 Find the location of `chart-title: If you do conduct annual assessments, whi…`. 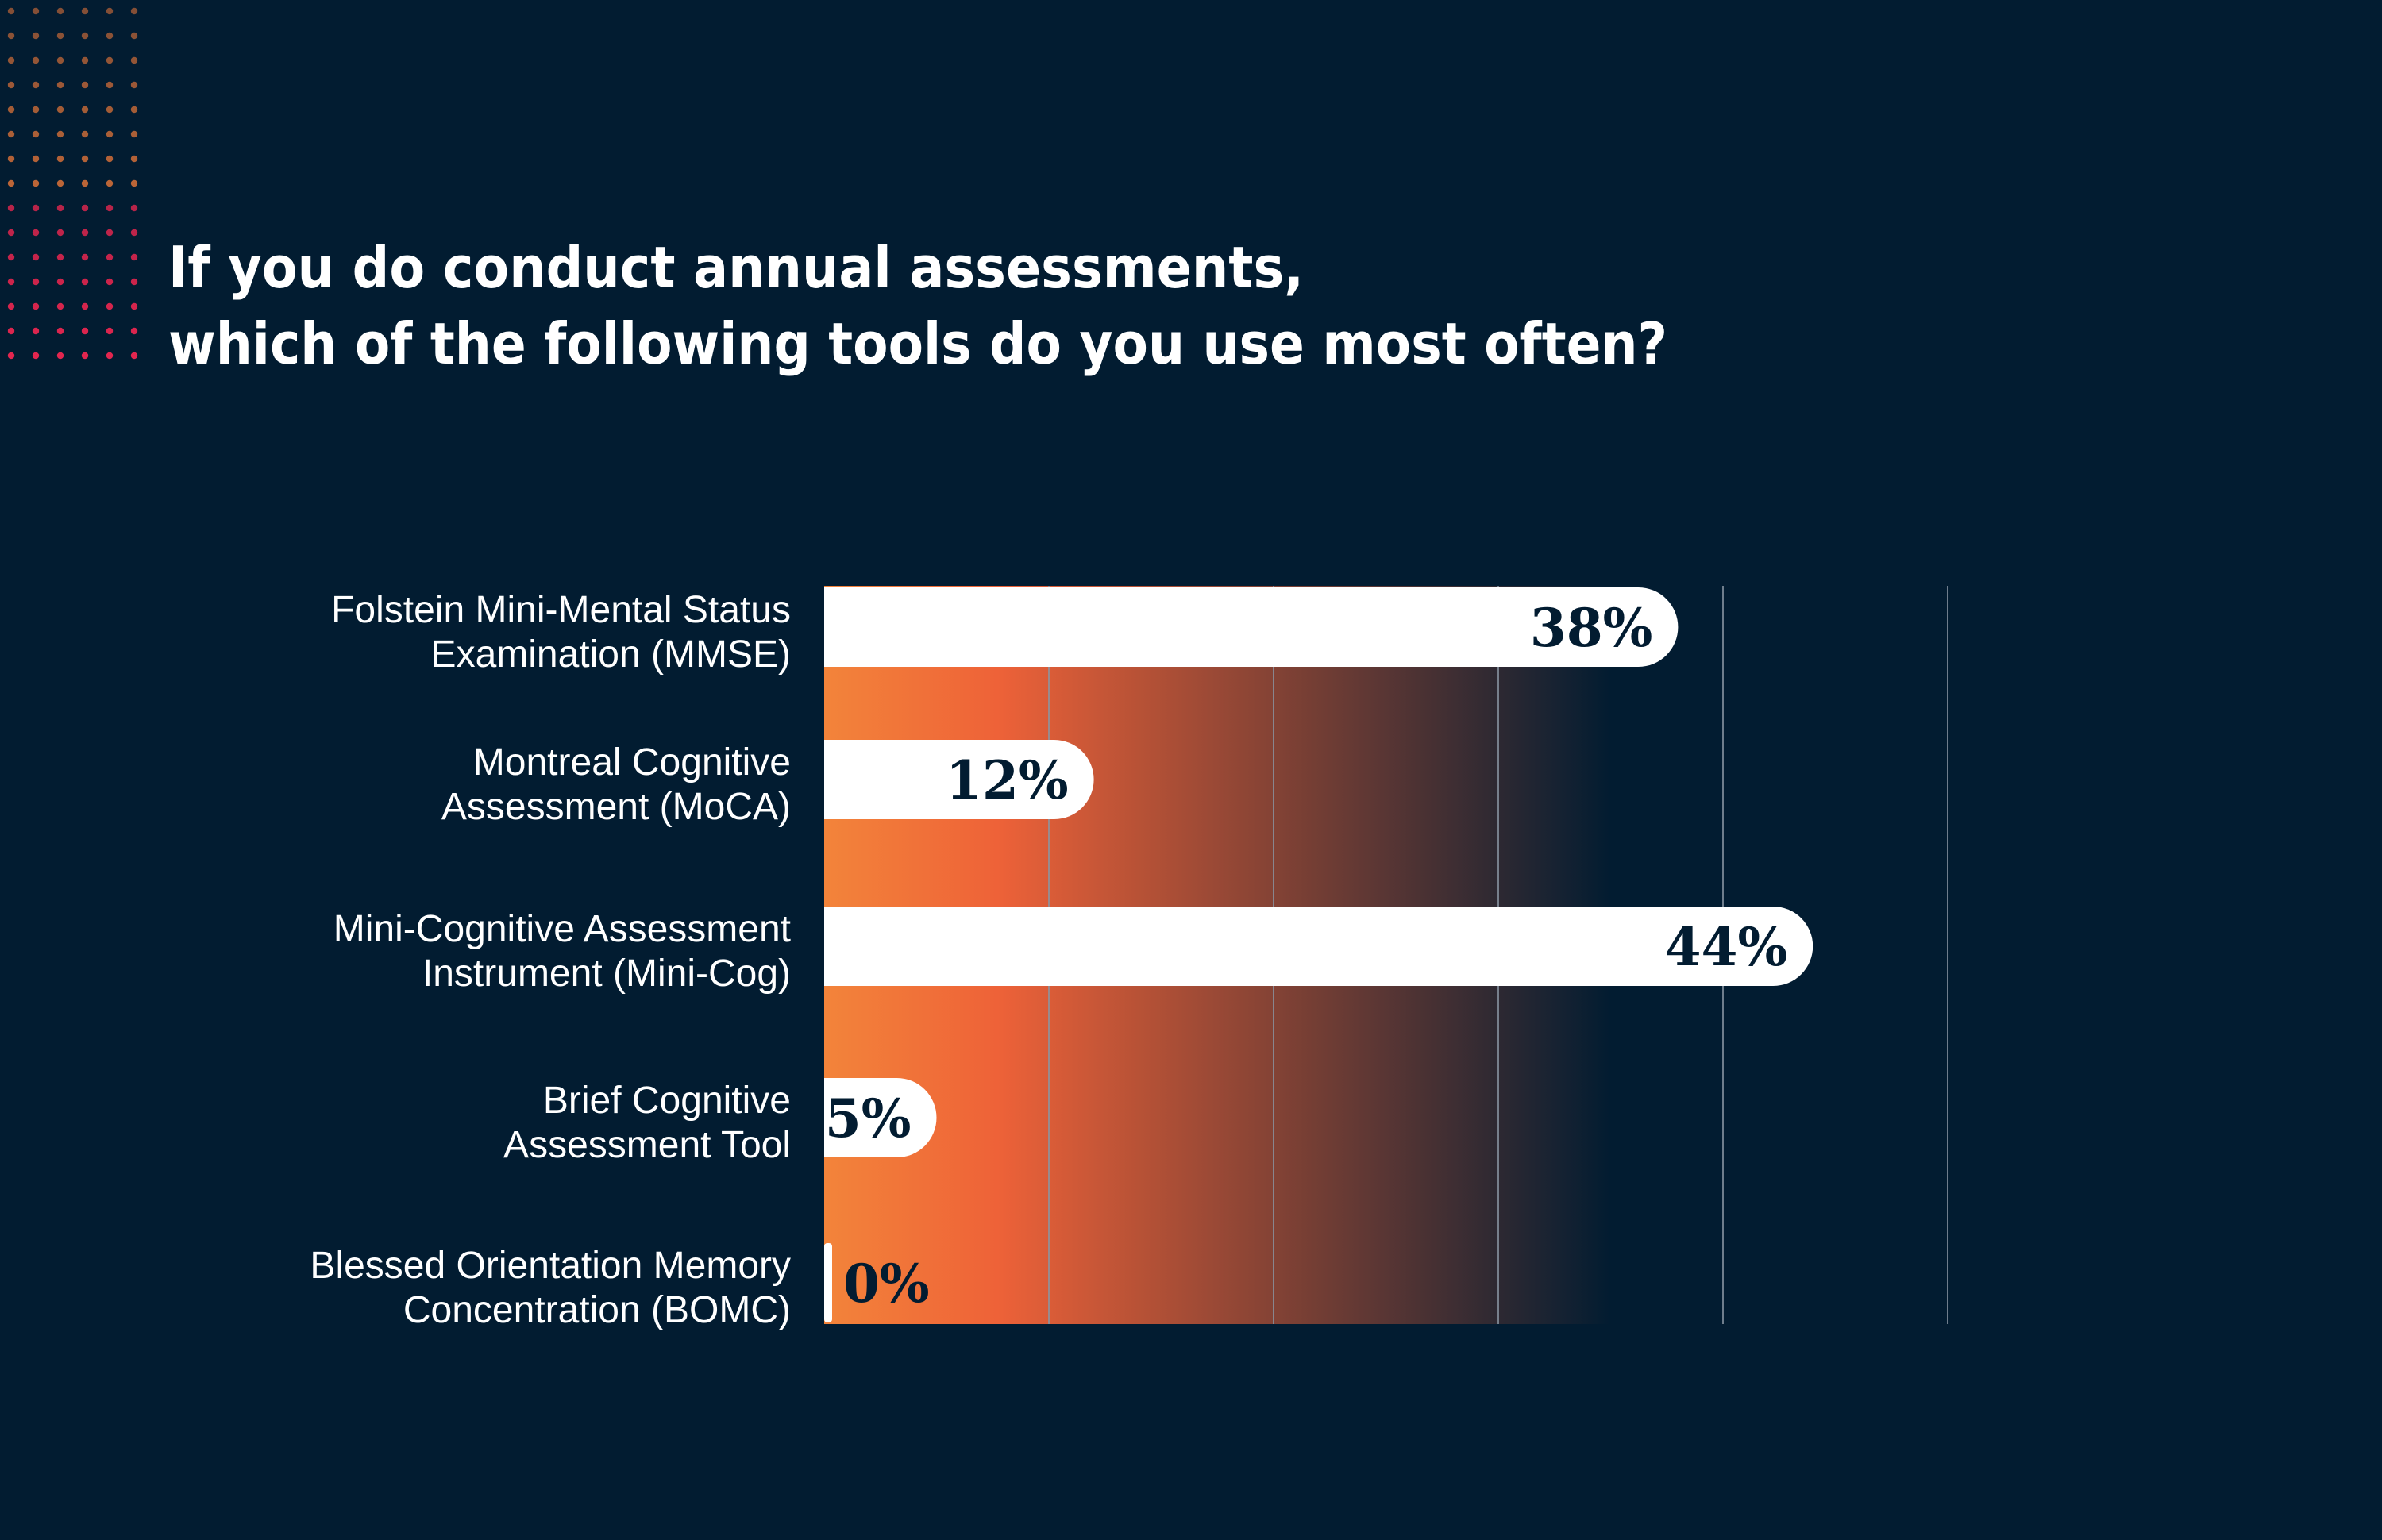

chart-title: If you do conduct annual assessments, whi… is located at coordinates (917, 305).